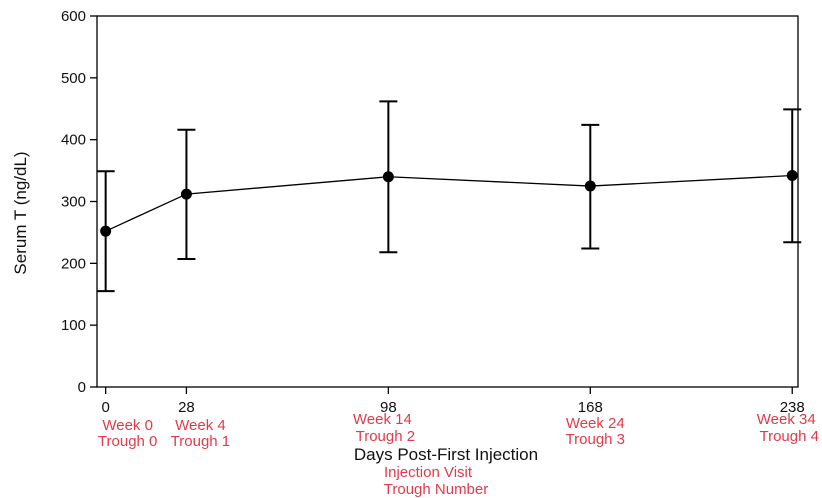 This screenshot has width=822, height=498. What do you see at coordinates (73, 263) in the screenshot?
I see `y-tick-label: 200` at bounding box center [73, 263].